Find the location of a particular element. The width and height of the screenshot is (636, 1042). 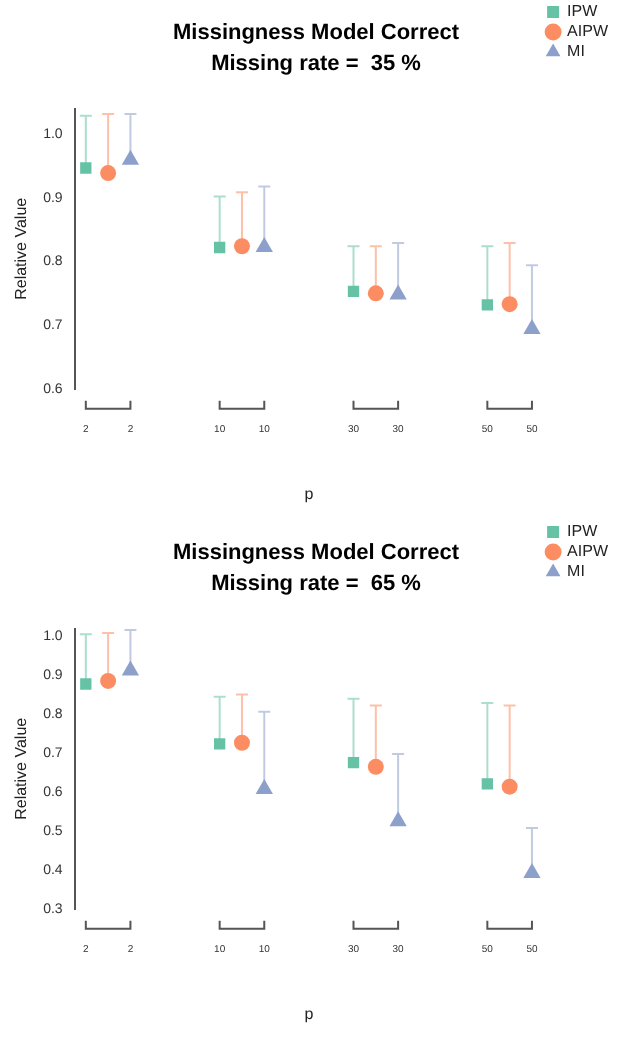

chart-subtitle: Missing rate = 35 % is located at coordinates (316, 63).